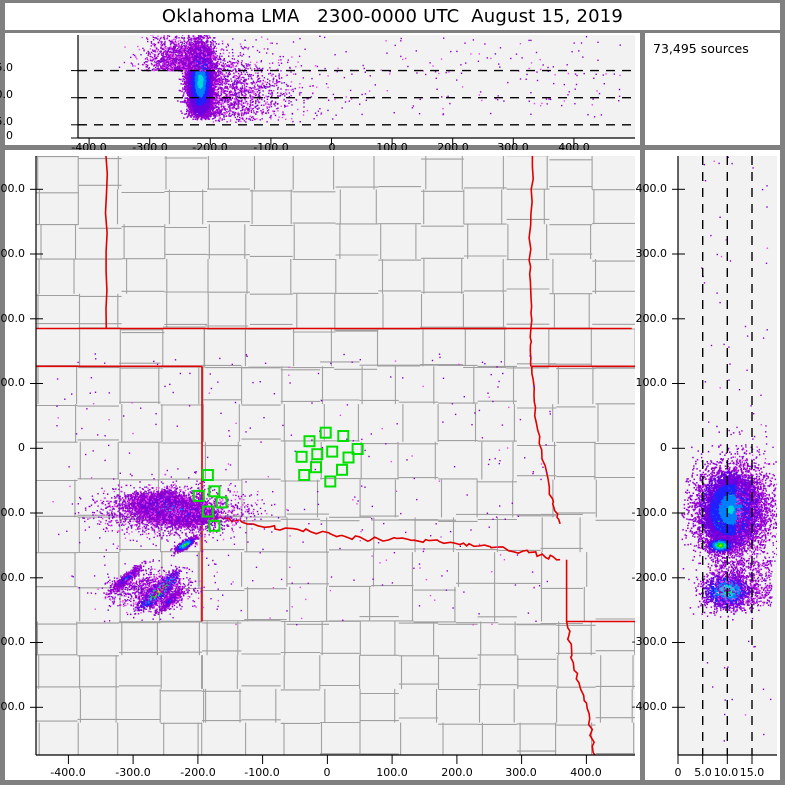 Image resolution: width=785 pixels, height=785 pixels. I want to click on map-ytick-400: 400.0, so click(12, 188).